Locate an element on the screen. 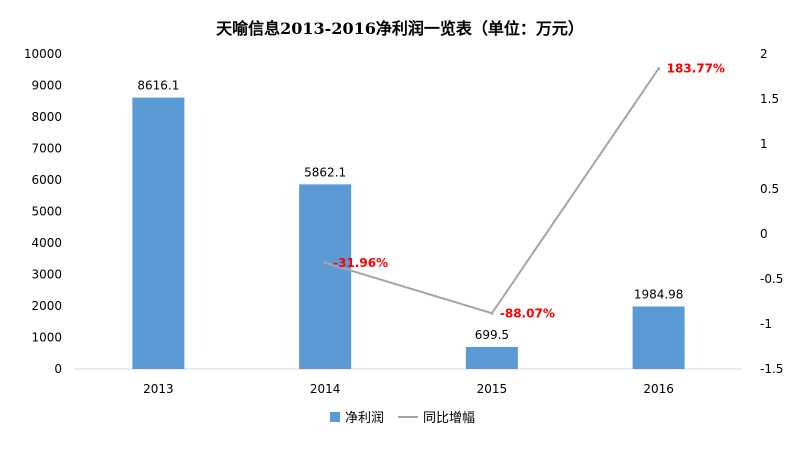  y-right-tick-label: 1.5 is located at coordinates (769, 99).